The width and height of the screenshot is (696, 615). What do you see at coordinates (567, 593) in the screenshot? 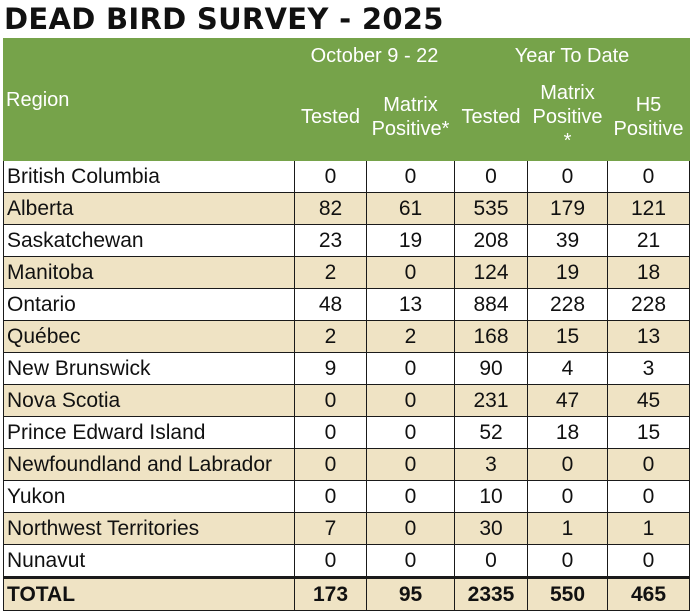
I see `total-ytd-matrix-positive-cell: 550` at bounding box center [567, 593].